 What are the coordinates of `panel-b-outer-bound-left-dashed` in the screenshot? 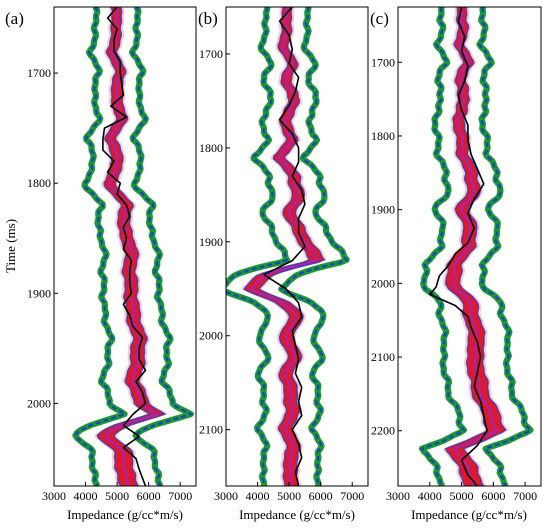 It's located at (257, 246).